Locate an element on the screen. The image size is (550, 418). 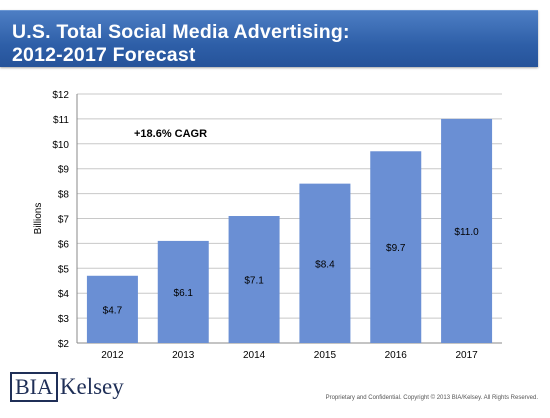
y-tick-label: $5 is located at coordinates (64, 269).